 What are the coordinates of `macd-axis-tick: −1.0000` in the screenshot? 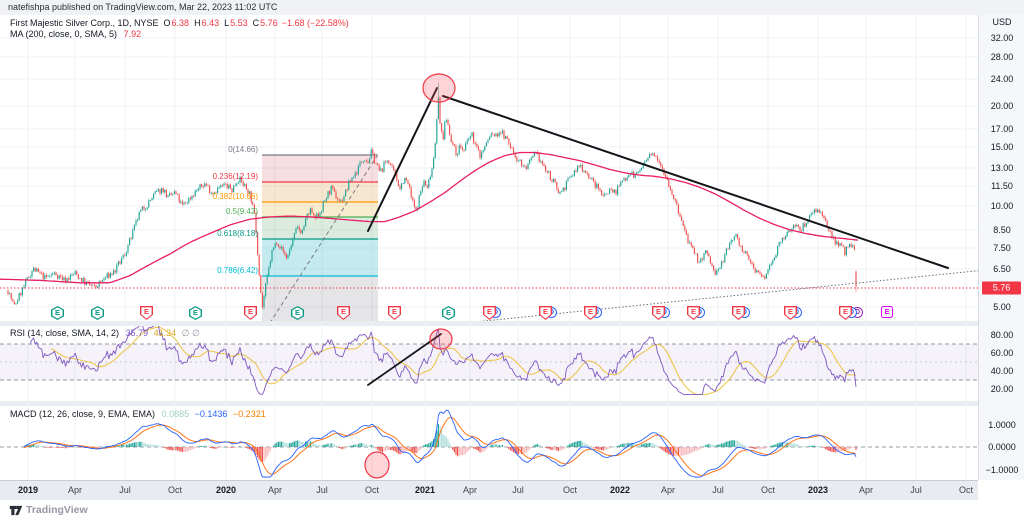 It's located at (1002, 470).